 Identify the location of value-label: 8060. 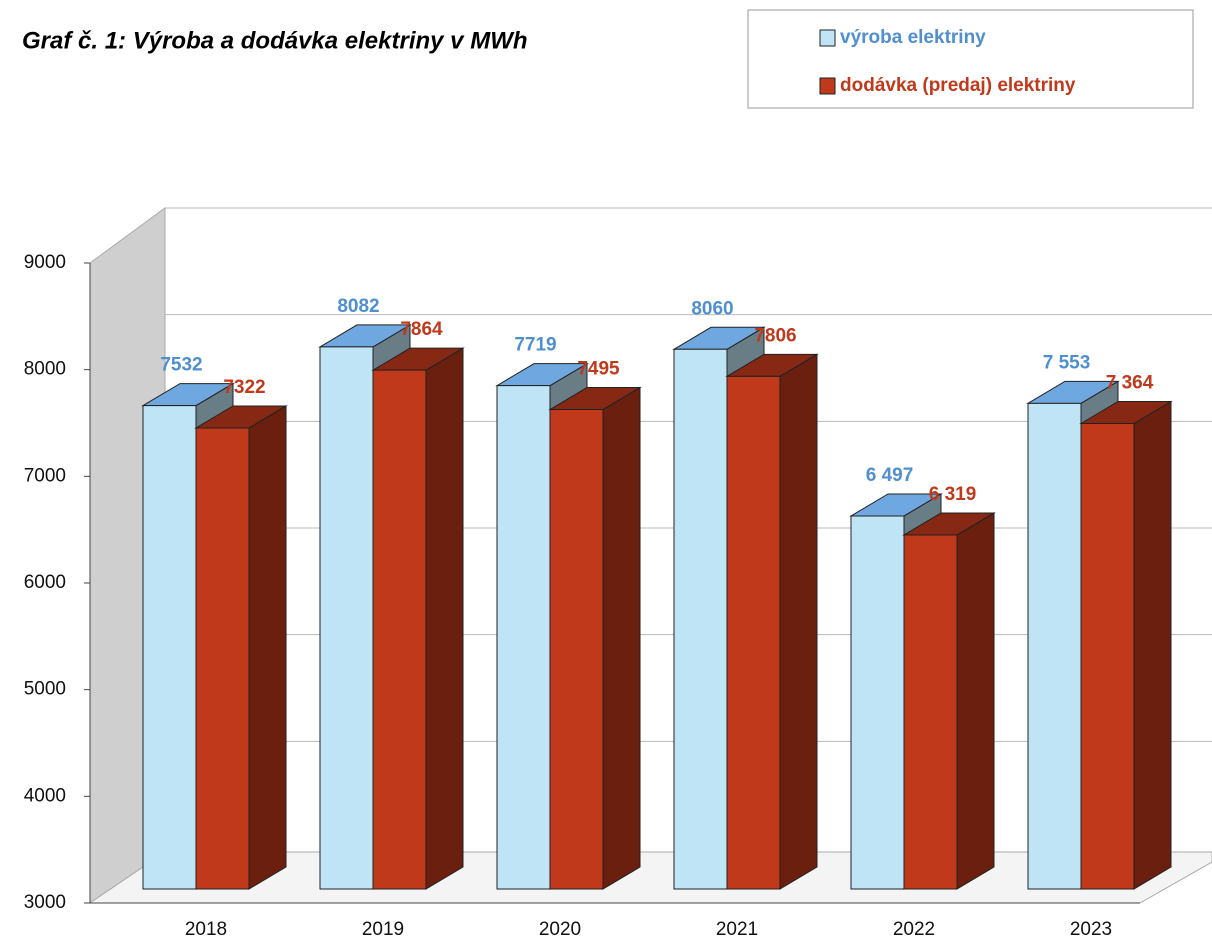
(712, 308).